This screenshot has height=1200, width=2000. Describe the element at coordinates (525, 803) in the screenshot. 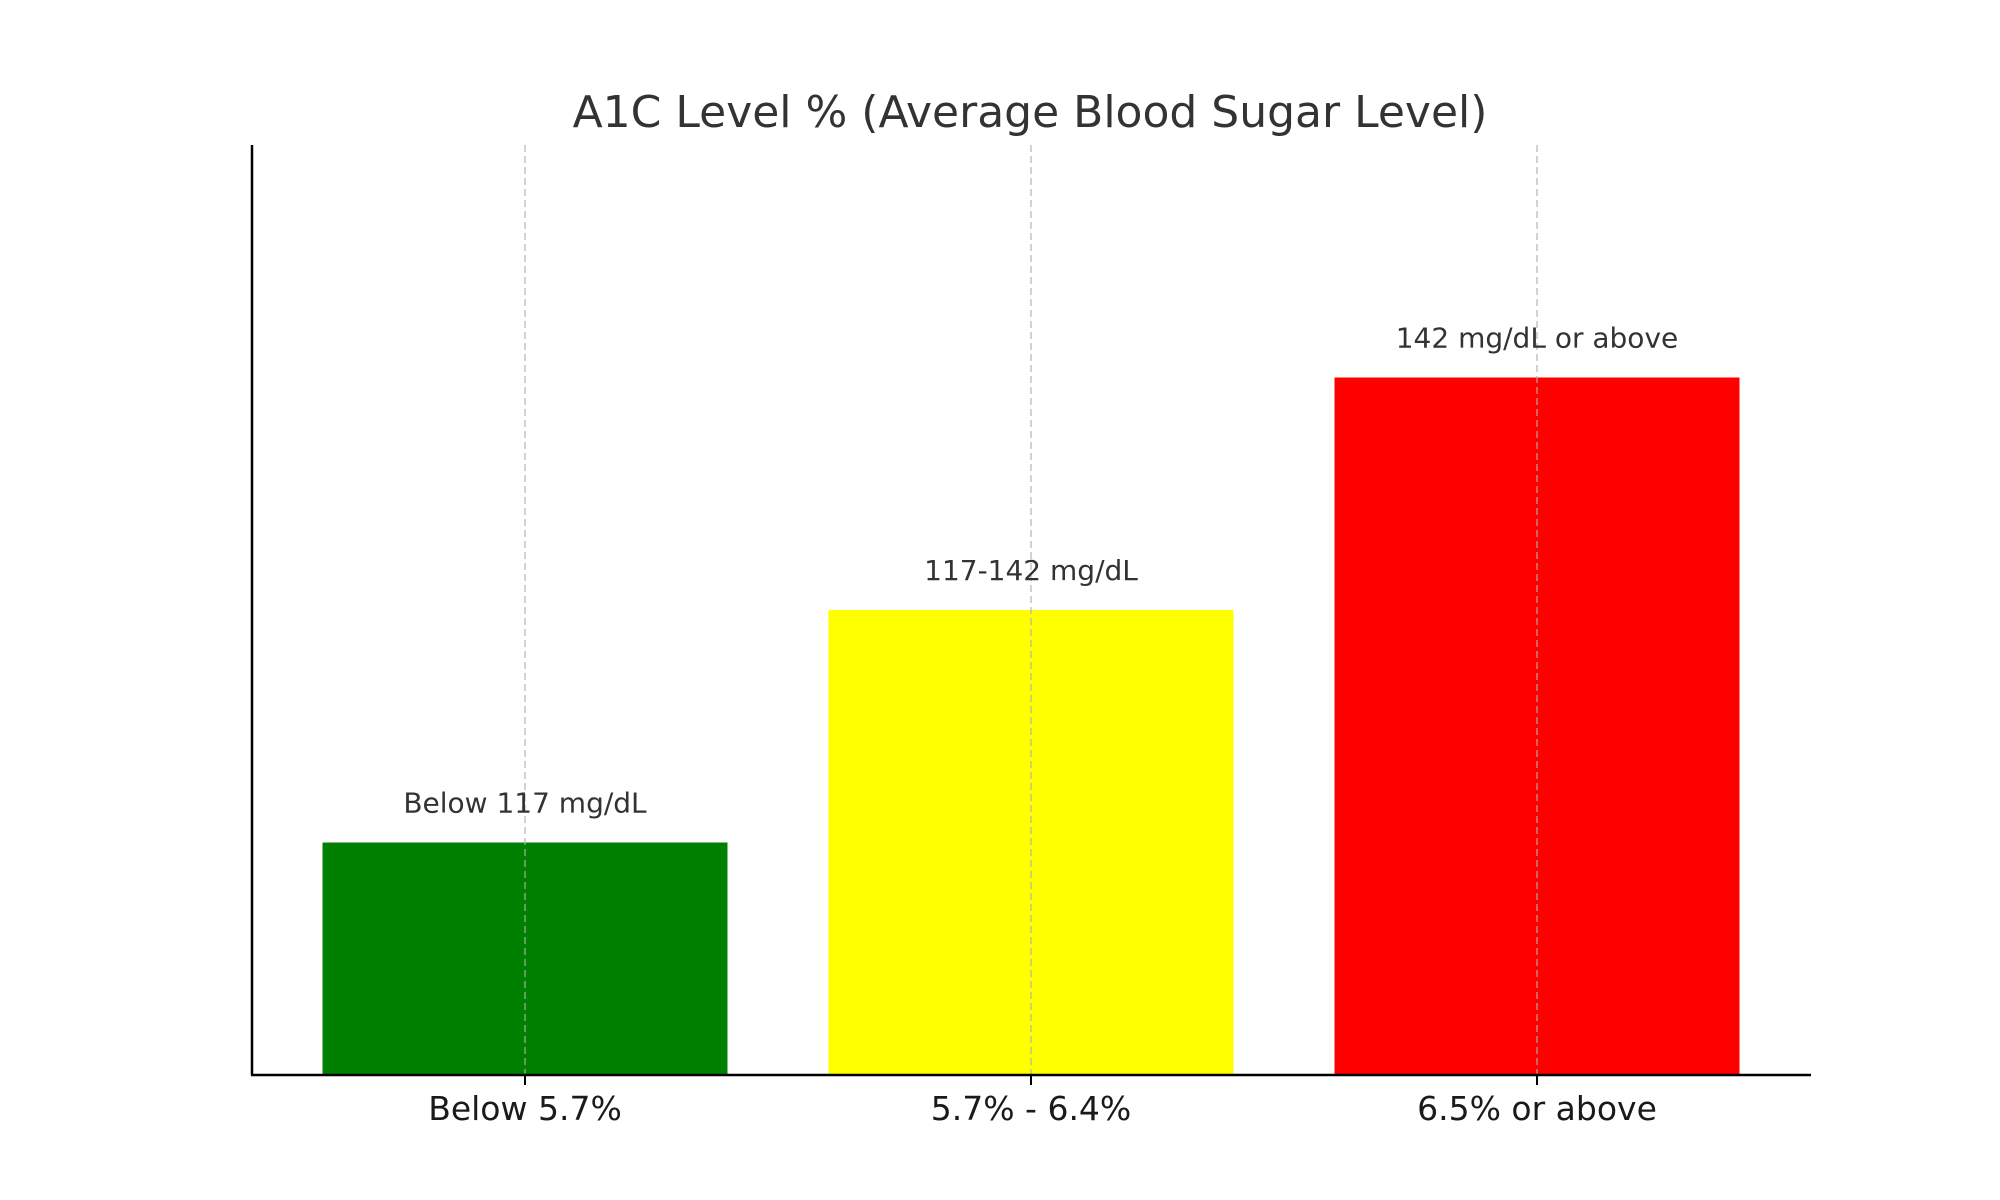

I see `data-label-1: Below 117 mg/dL` at that location.